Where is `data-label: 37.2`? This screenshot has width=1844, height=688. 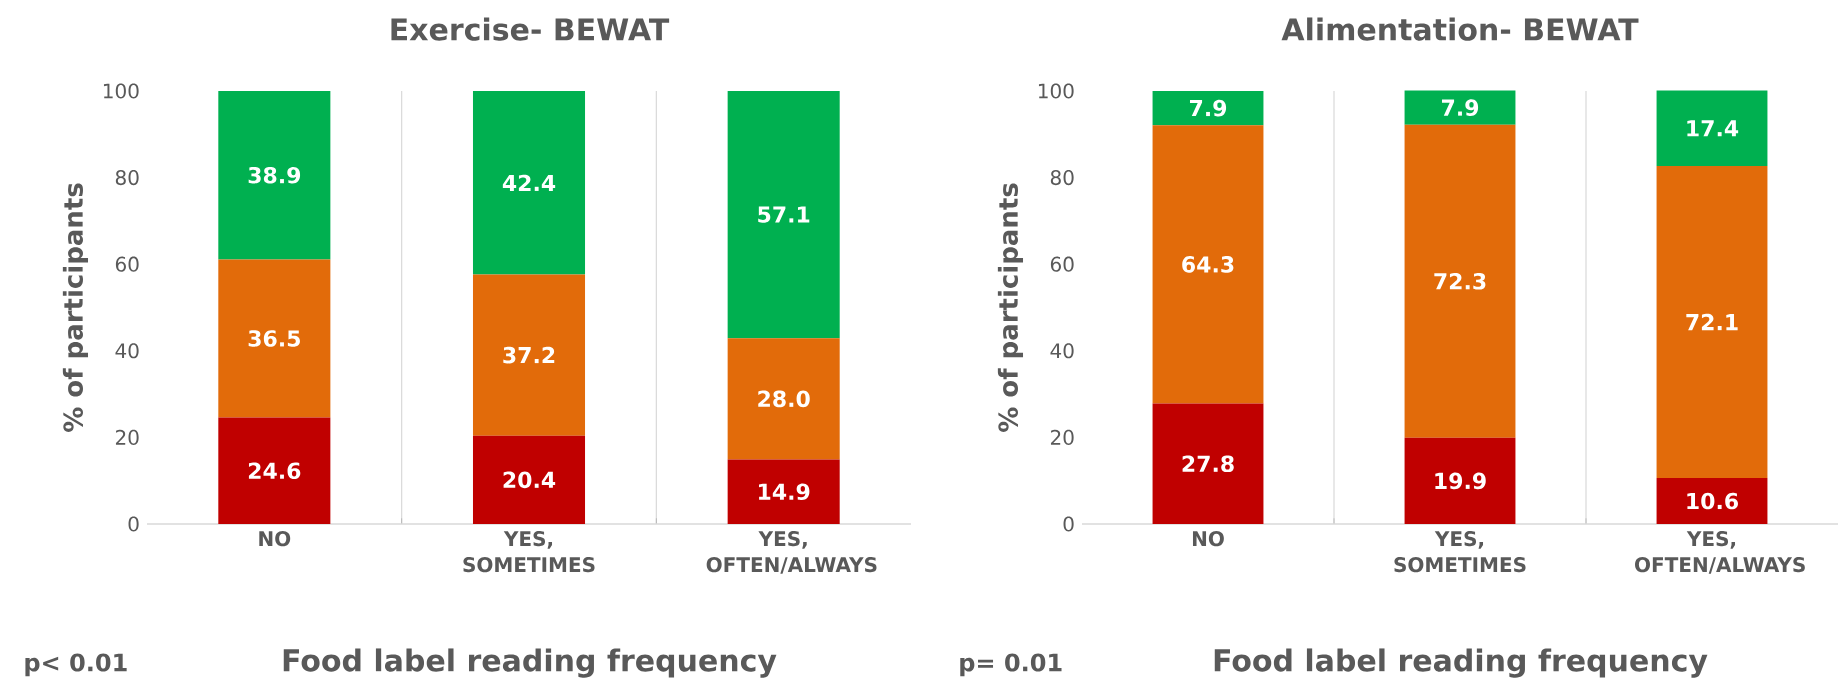
data-label: 37.2 is located at coordinates (529, 355).